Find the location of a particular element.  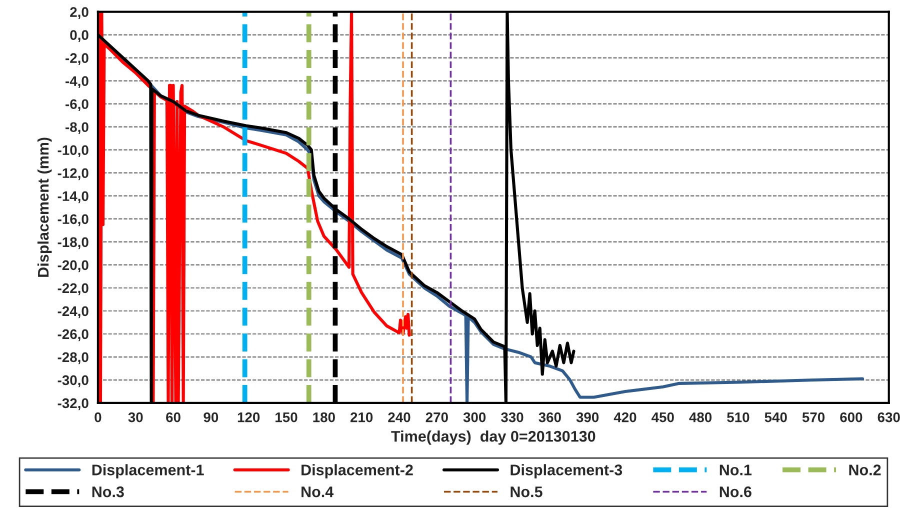

legend-label: No.2 is located at coordinates (865, 470).